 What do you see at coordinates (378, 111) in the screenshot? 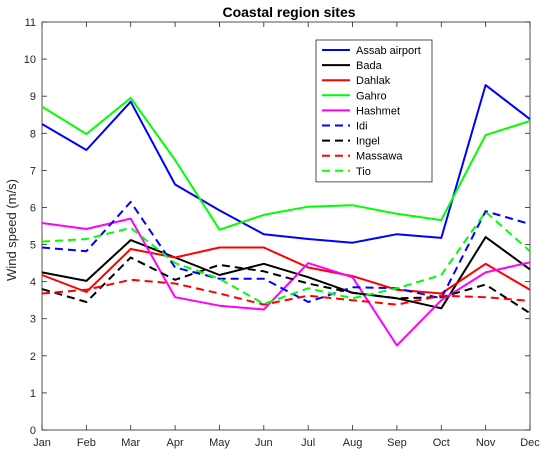
I see `legend-label: Hashmet` at bounding box center [378, 111].